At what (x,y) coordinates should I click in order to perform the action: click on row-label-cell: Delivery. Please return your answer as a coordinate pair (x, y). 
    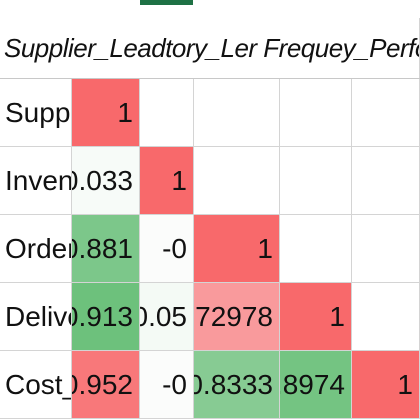
    Looking at the image, I should click on (36, 317).